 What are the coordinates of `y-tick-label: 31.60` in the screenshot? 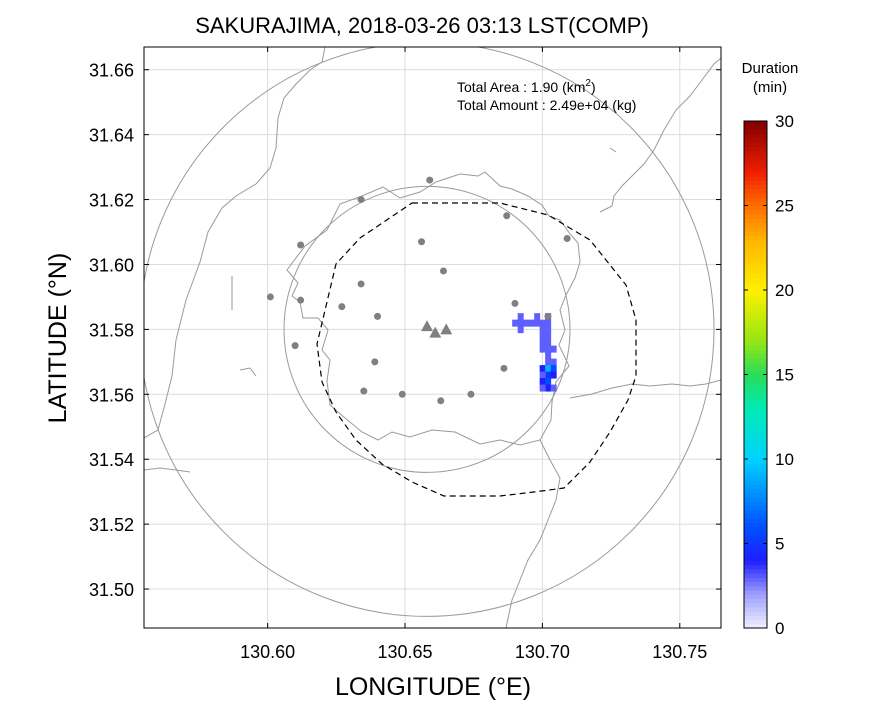 It's located at (111, 265).